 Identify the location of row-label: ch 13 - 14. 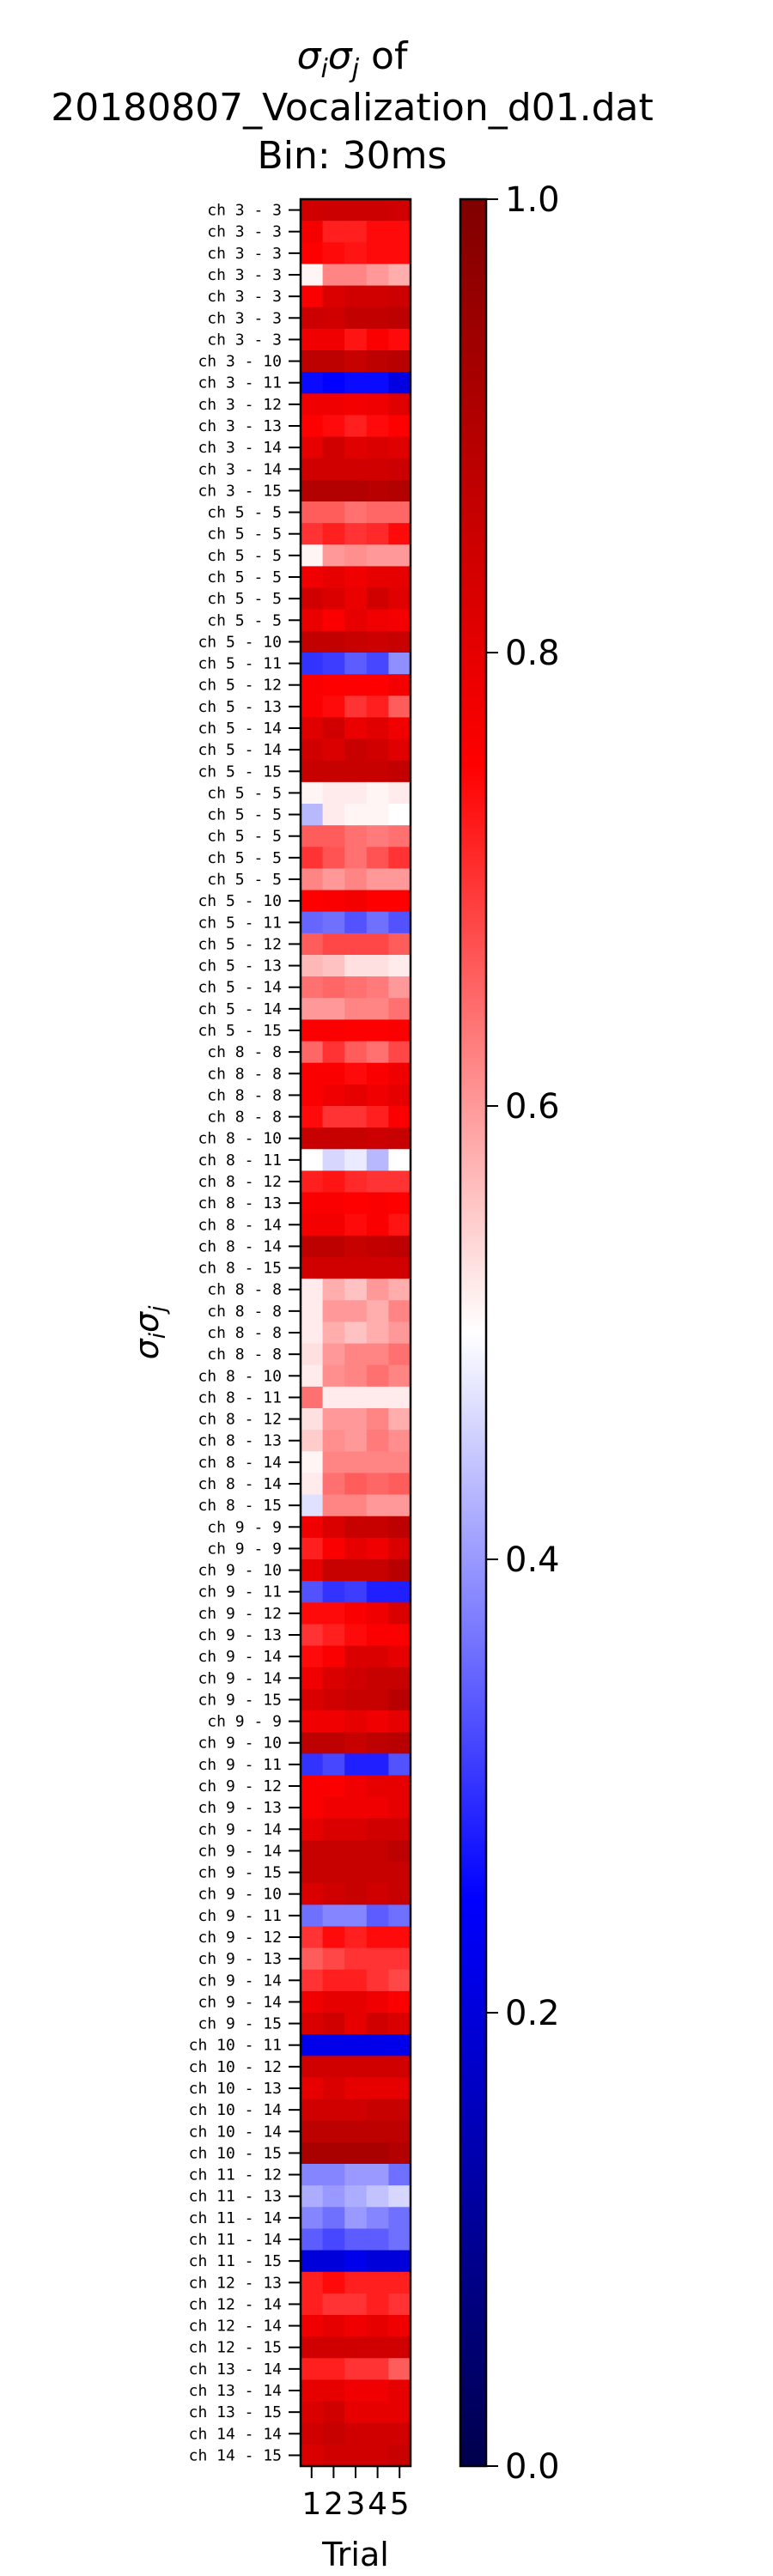
(236, 2391).